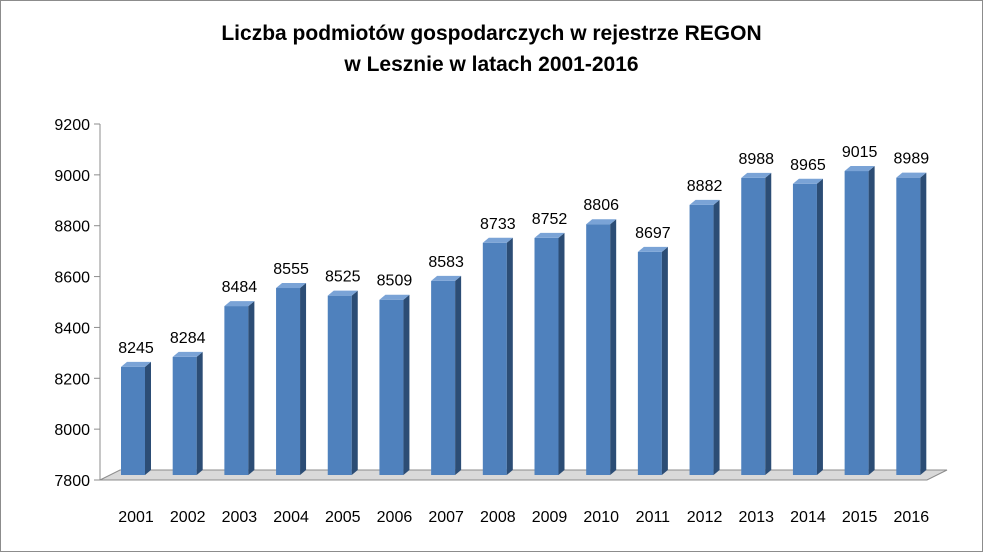 This screenshot has width=983, height=552. I want to click on x-tick-label: 2003, so click(240, 517).